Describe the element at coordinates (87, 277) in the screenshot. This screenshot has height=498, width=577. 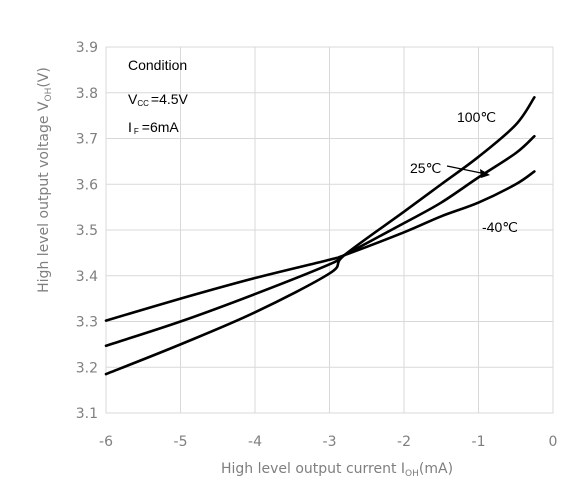
I see `y-tick-label: 3.4` at that location.